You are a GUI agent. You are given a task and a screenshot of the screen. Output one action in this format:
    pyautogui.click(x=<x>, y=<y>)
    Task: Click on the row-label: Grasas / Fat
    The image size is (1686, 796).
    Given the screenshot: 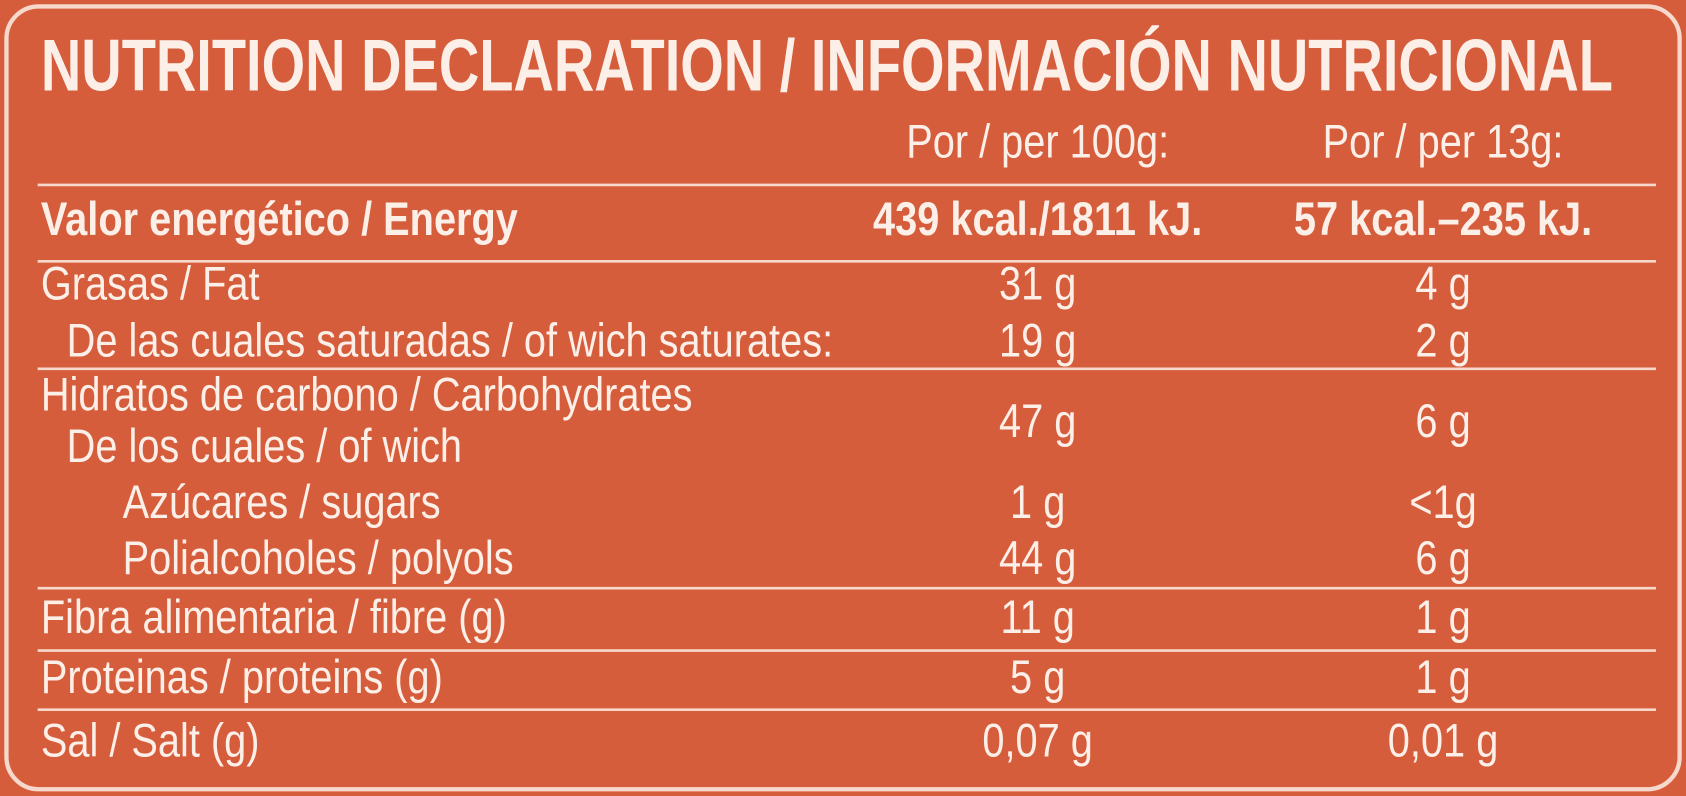 What is the action you would take?
    pyautogui.click(x=150, y=283)
    